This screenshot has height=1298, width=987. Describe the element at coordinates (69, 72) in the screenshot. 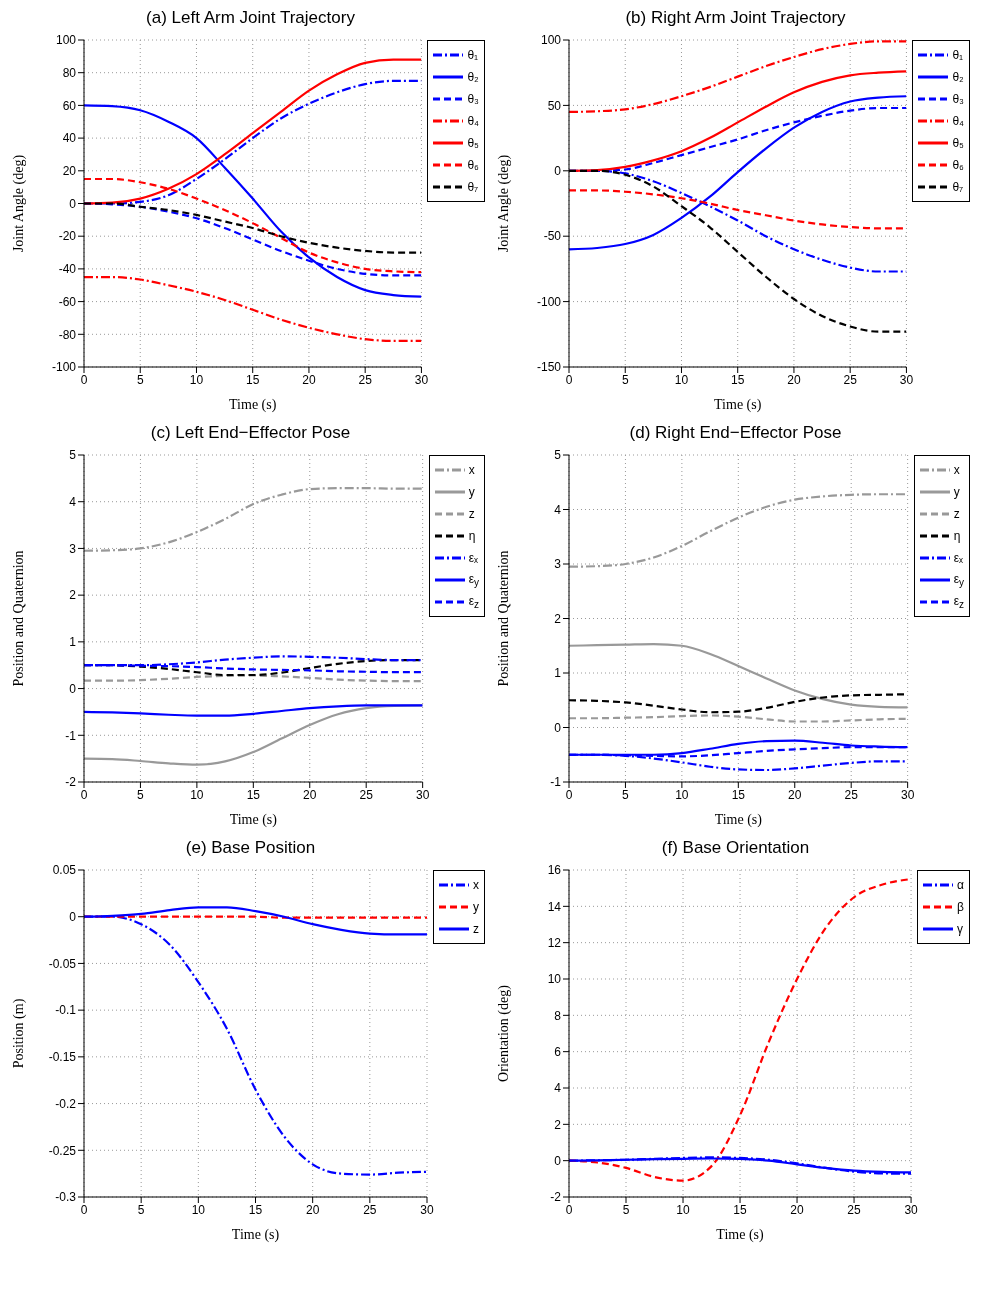

I see `y-tick-label: 80` at that location.